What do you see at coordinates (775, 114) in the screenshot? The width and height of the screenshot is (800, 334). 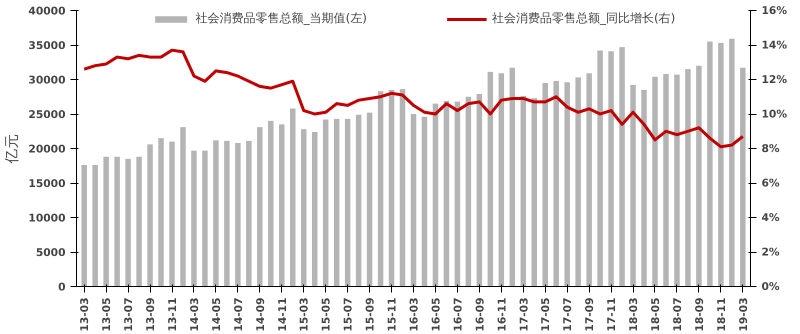 I see `y2-tick-label: 10%` at bounding box center [775, 114].